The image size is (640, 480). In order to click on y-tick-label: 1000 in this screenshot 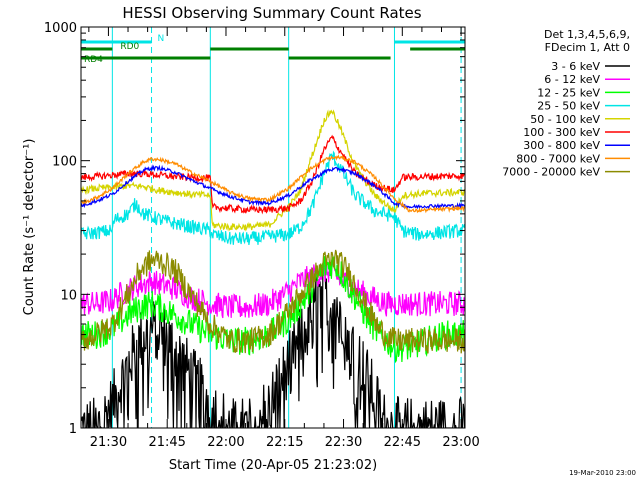, I will do `click(60, 28)`.